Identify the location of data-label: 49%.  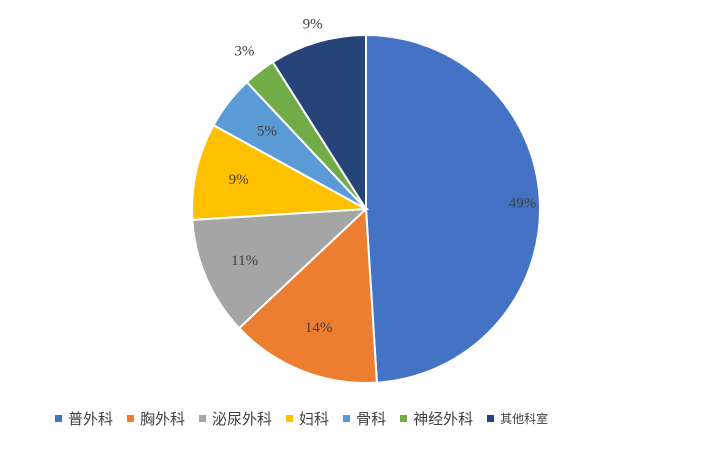
(523, 204).